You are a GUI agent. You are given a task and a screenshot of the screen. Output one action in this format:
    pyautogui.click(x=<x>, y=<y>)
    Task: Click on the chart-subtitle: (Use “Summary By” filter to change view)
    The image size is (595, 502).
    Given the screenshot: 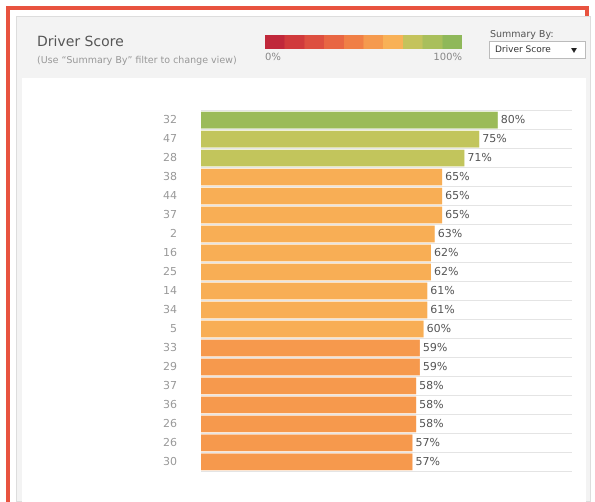 What is the action you would take?
    pyautogui.click(x=137, y=60)
    